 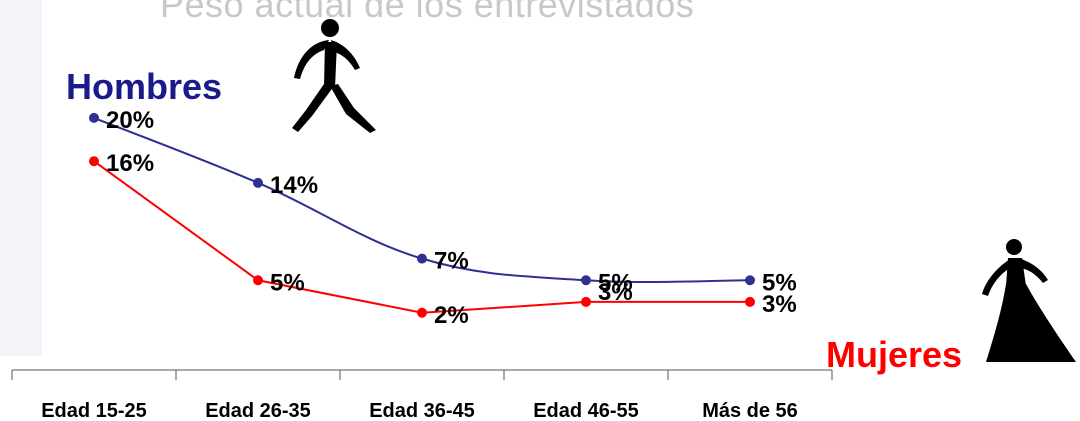 What do you see at coordinates (21, 178) in the screenshot?
I see `side-panel` at bounding box center [21, 178].